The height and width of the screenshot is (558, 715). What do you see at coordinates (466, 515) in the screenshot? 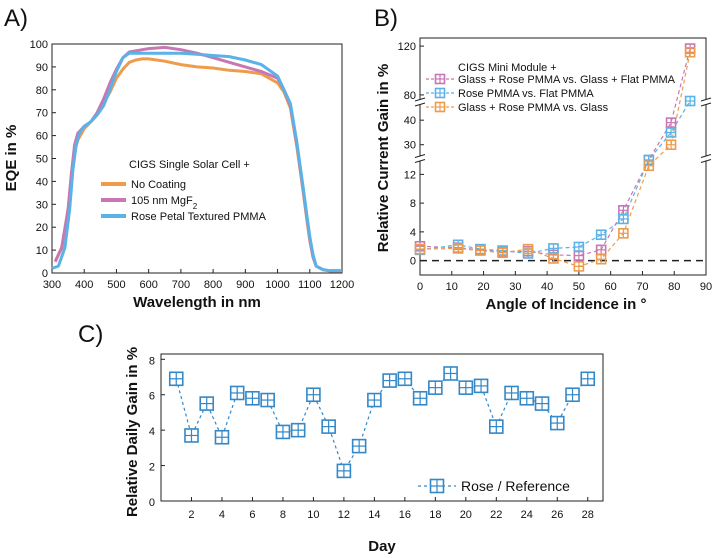
I see `panel-c-xtick-label: 20` at bounding box center [466, 515].